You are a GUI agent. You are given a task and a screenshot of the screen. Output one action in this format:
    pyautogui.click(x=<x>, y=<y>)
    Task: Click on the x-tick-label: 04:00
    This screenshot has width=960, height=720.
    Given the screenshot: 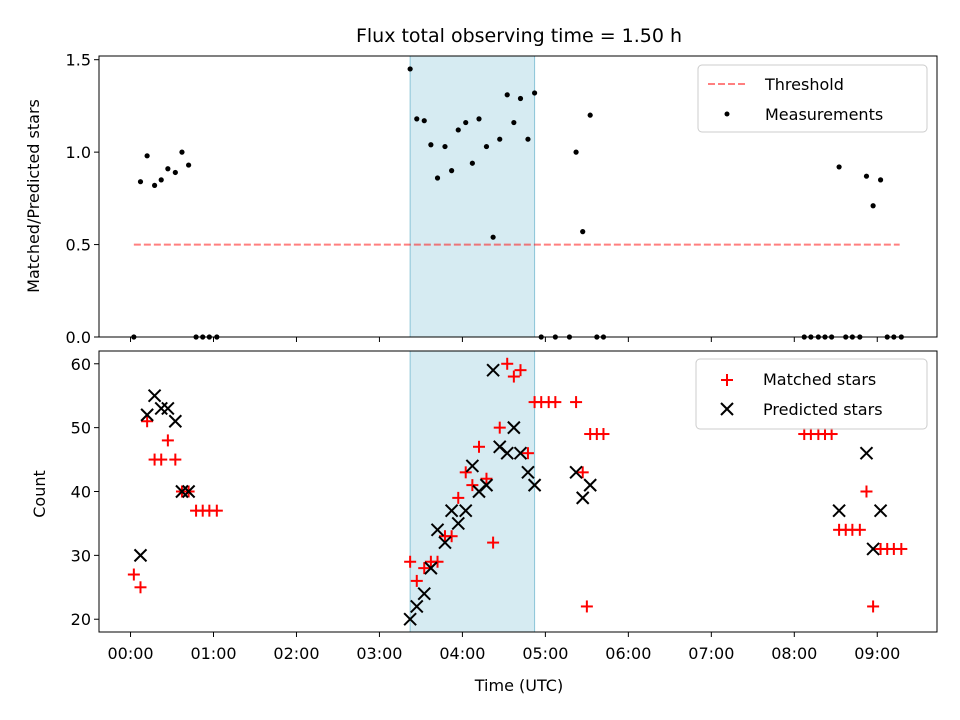 What is the action you would take?
    pyautogui.click(x=462, y=653)
    